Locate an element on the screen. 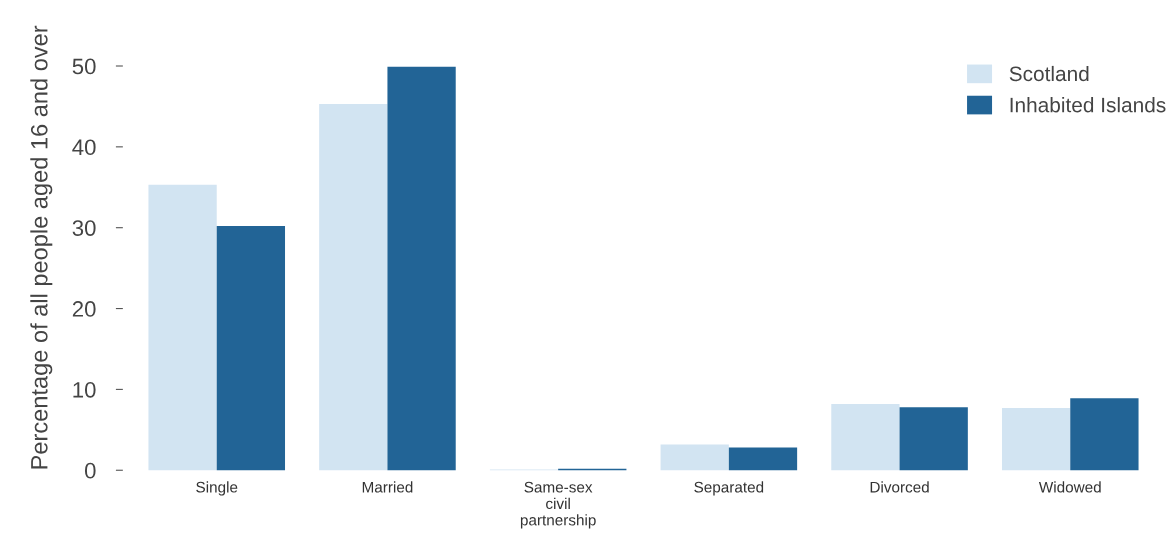 This screenshot has height=550, width=1170. legend-label: Inhabited Islands is located at coordinates (1088, 105).